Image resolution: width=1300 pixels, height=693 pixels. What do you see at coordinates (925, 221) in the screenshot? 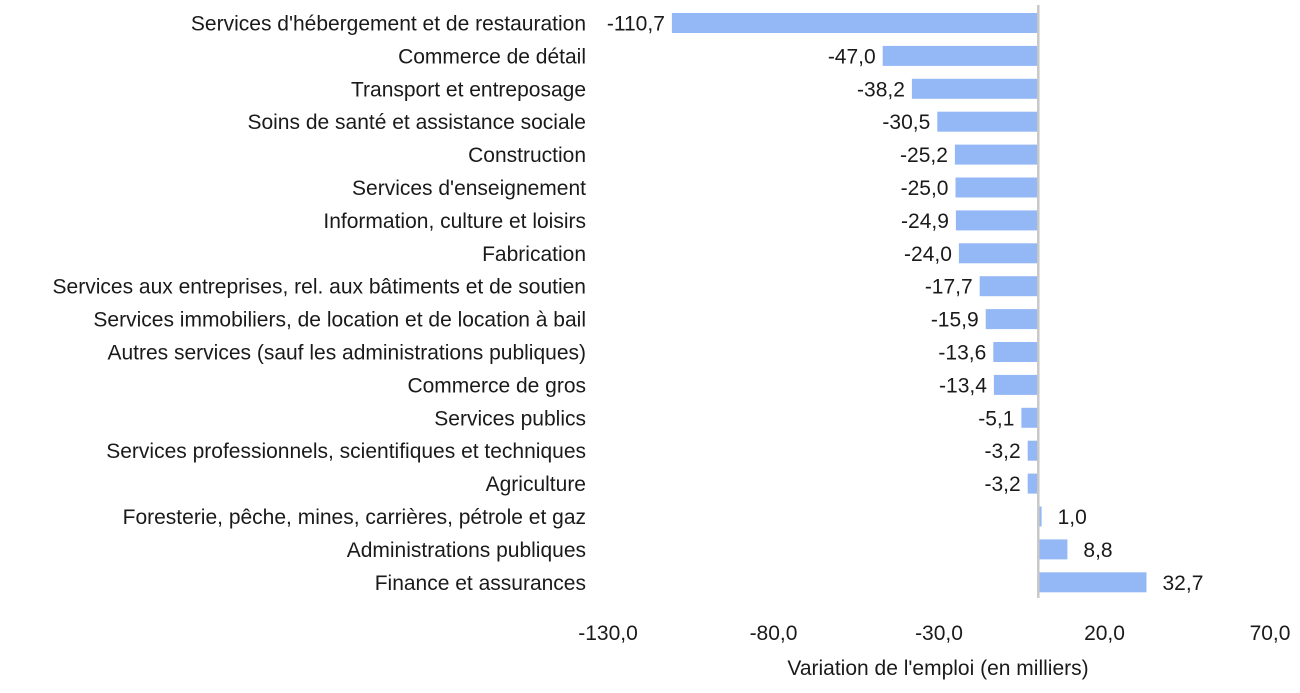
I see `value-label: -24,9` at bounding box center [925, 221].